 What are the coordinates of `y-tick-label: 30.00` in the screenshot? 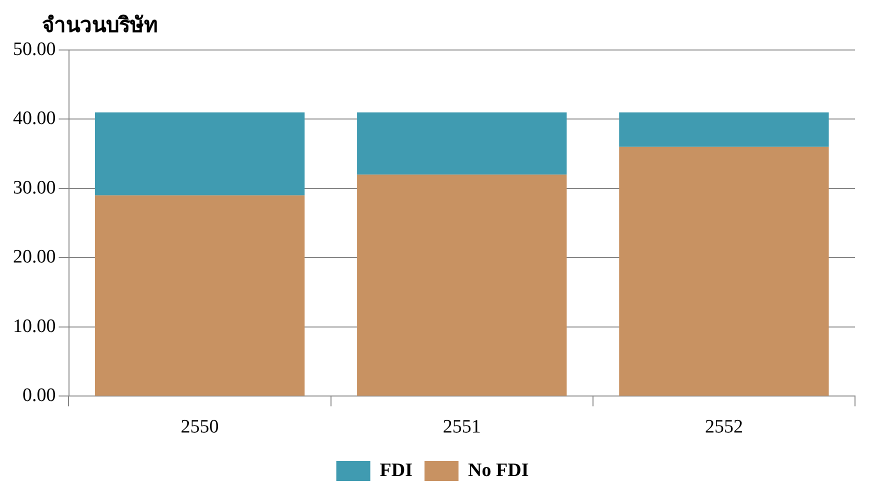 It's located at (34, 187).